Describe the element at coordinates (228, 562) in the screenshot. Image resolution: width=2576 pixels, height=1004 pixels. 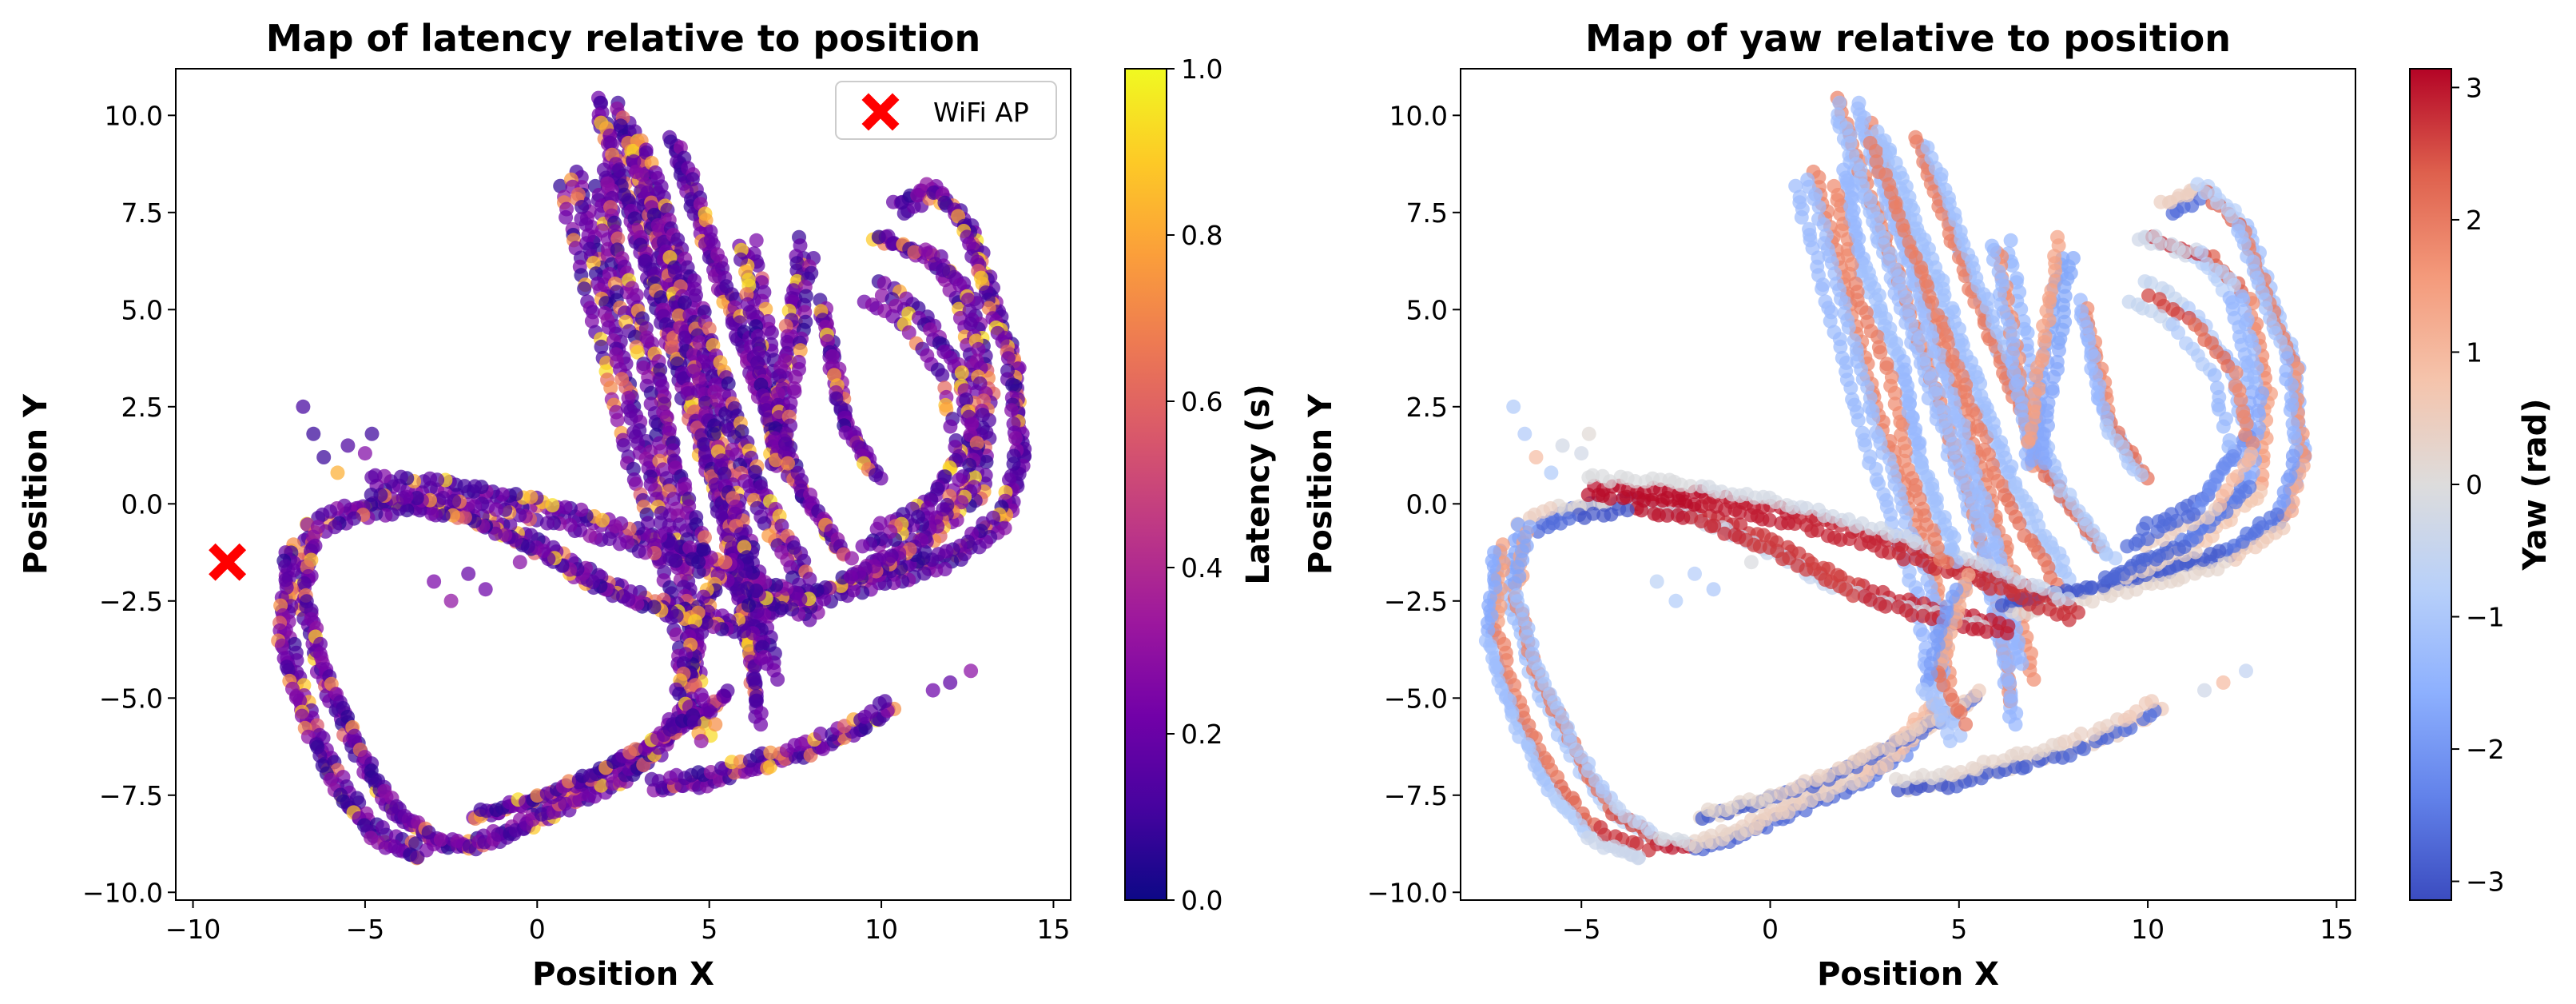
I see `wifi-ap-point` at that location.